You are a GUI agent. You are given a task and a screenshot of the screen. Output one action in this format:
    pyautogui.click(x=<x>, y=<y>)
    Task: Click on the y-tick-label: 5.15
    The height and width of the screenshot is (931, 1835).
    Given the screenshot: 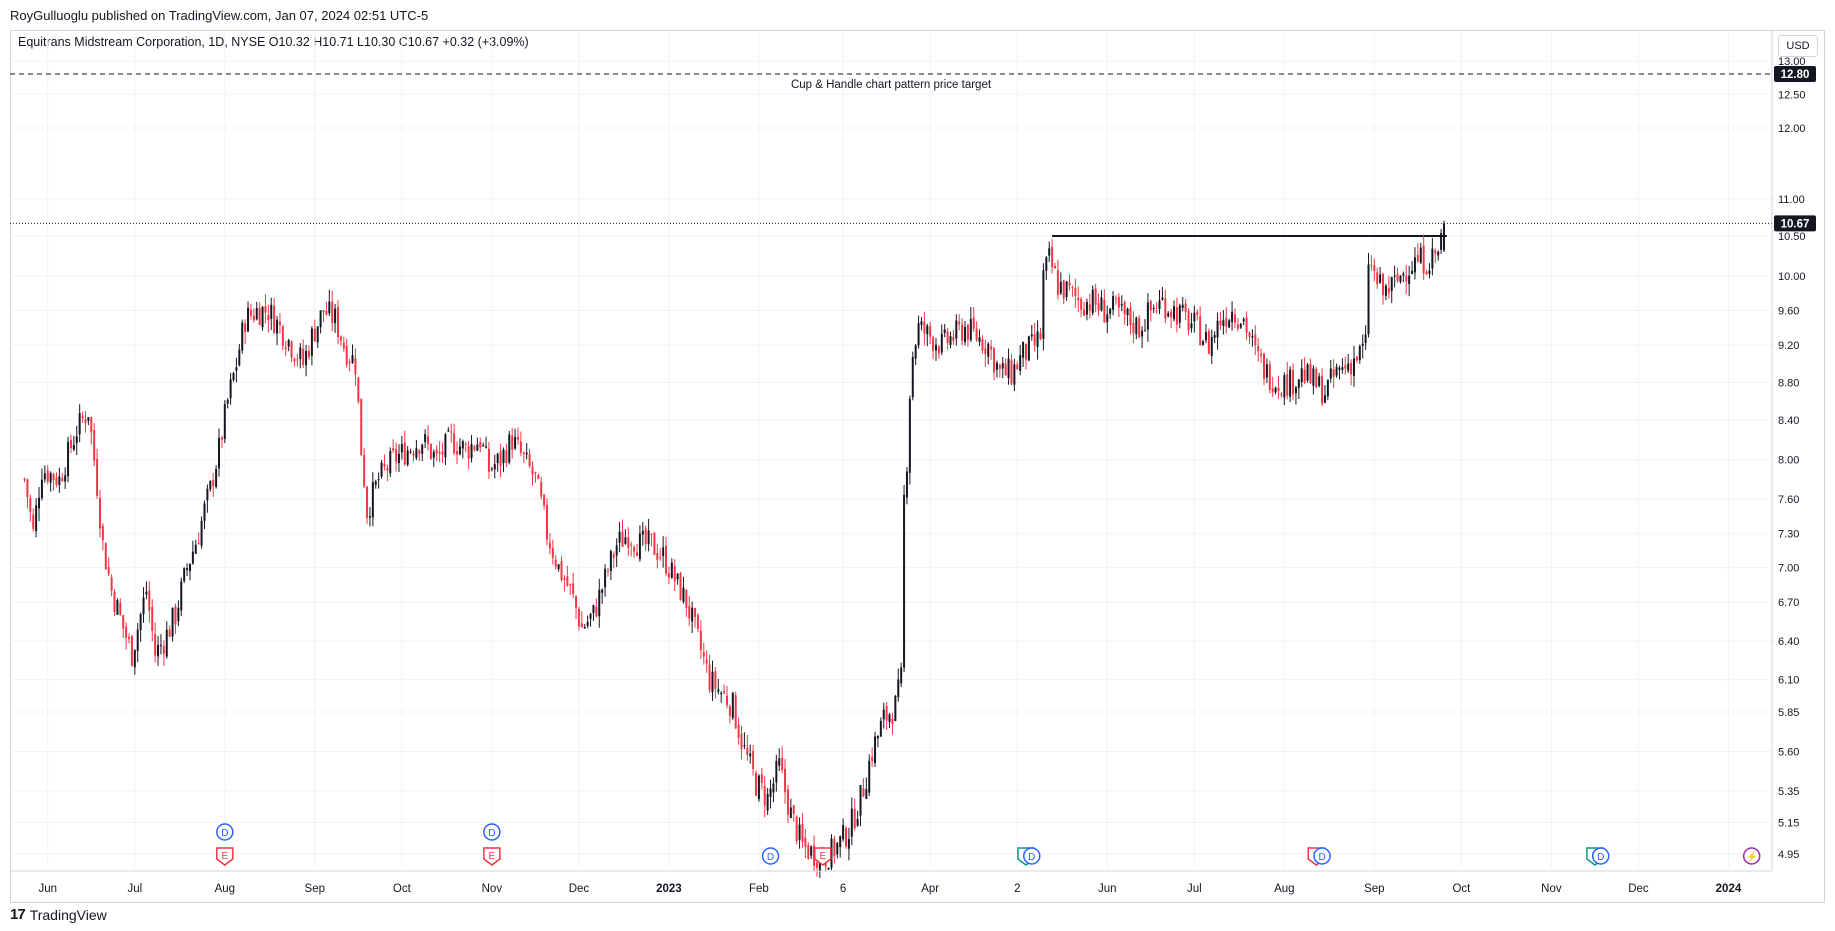 What is the action you would take?
    pyautogui.click(x=1788, y=823)
    